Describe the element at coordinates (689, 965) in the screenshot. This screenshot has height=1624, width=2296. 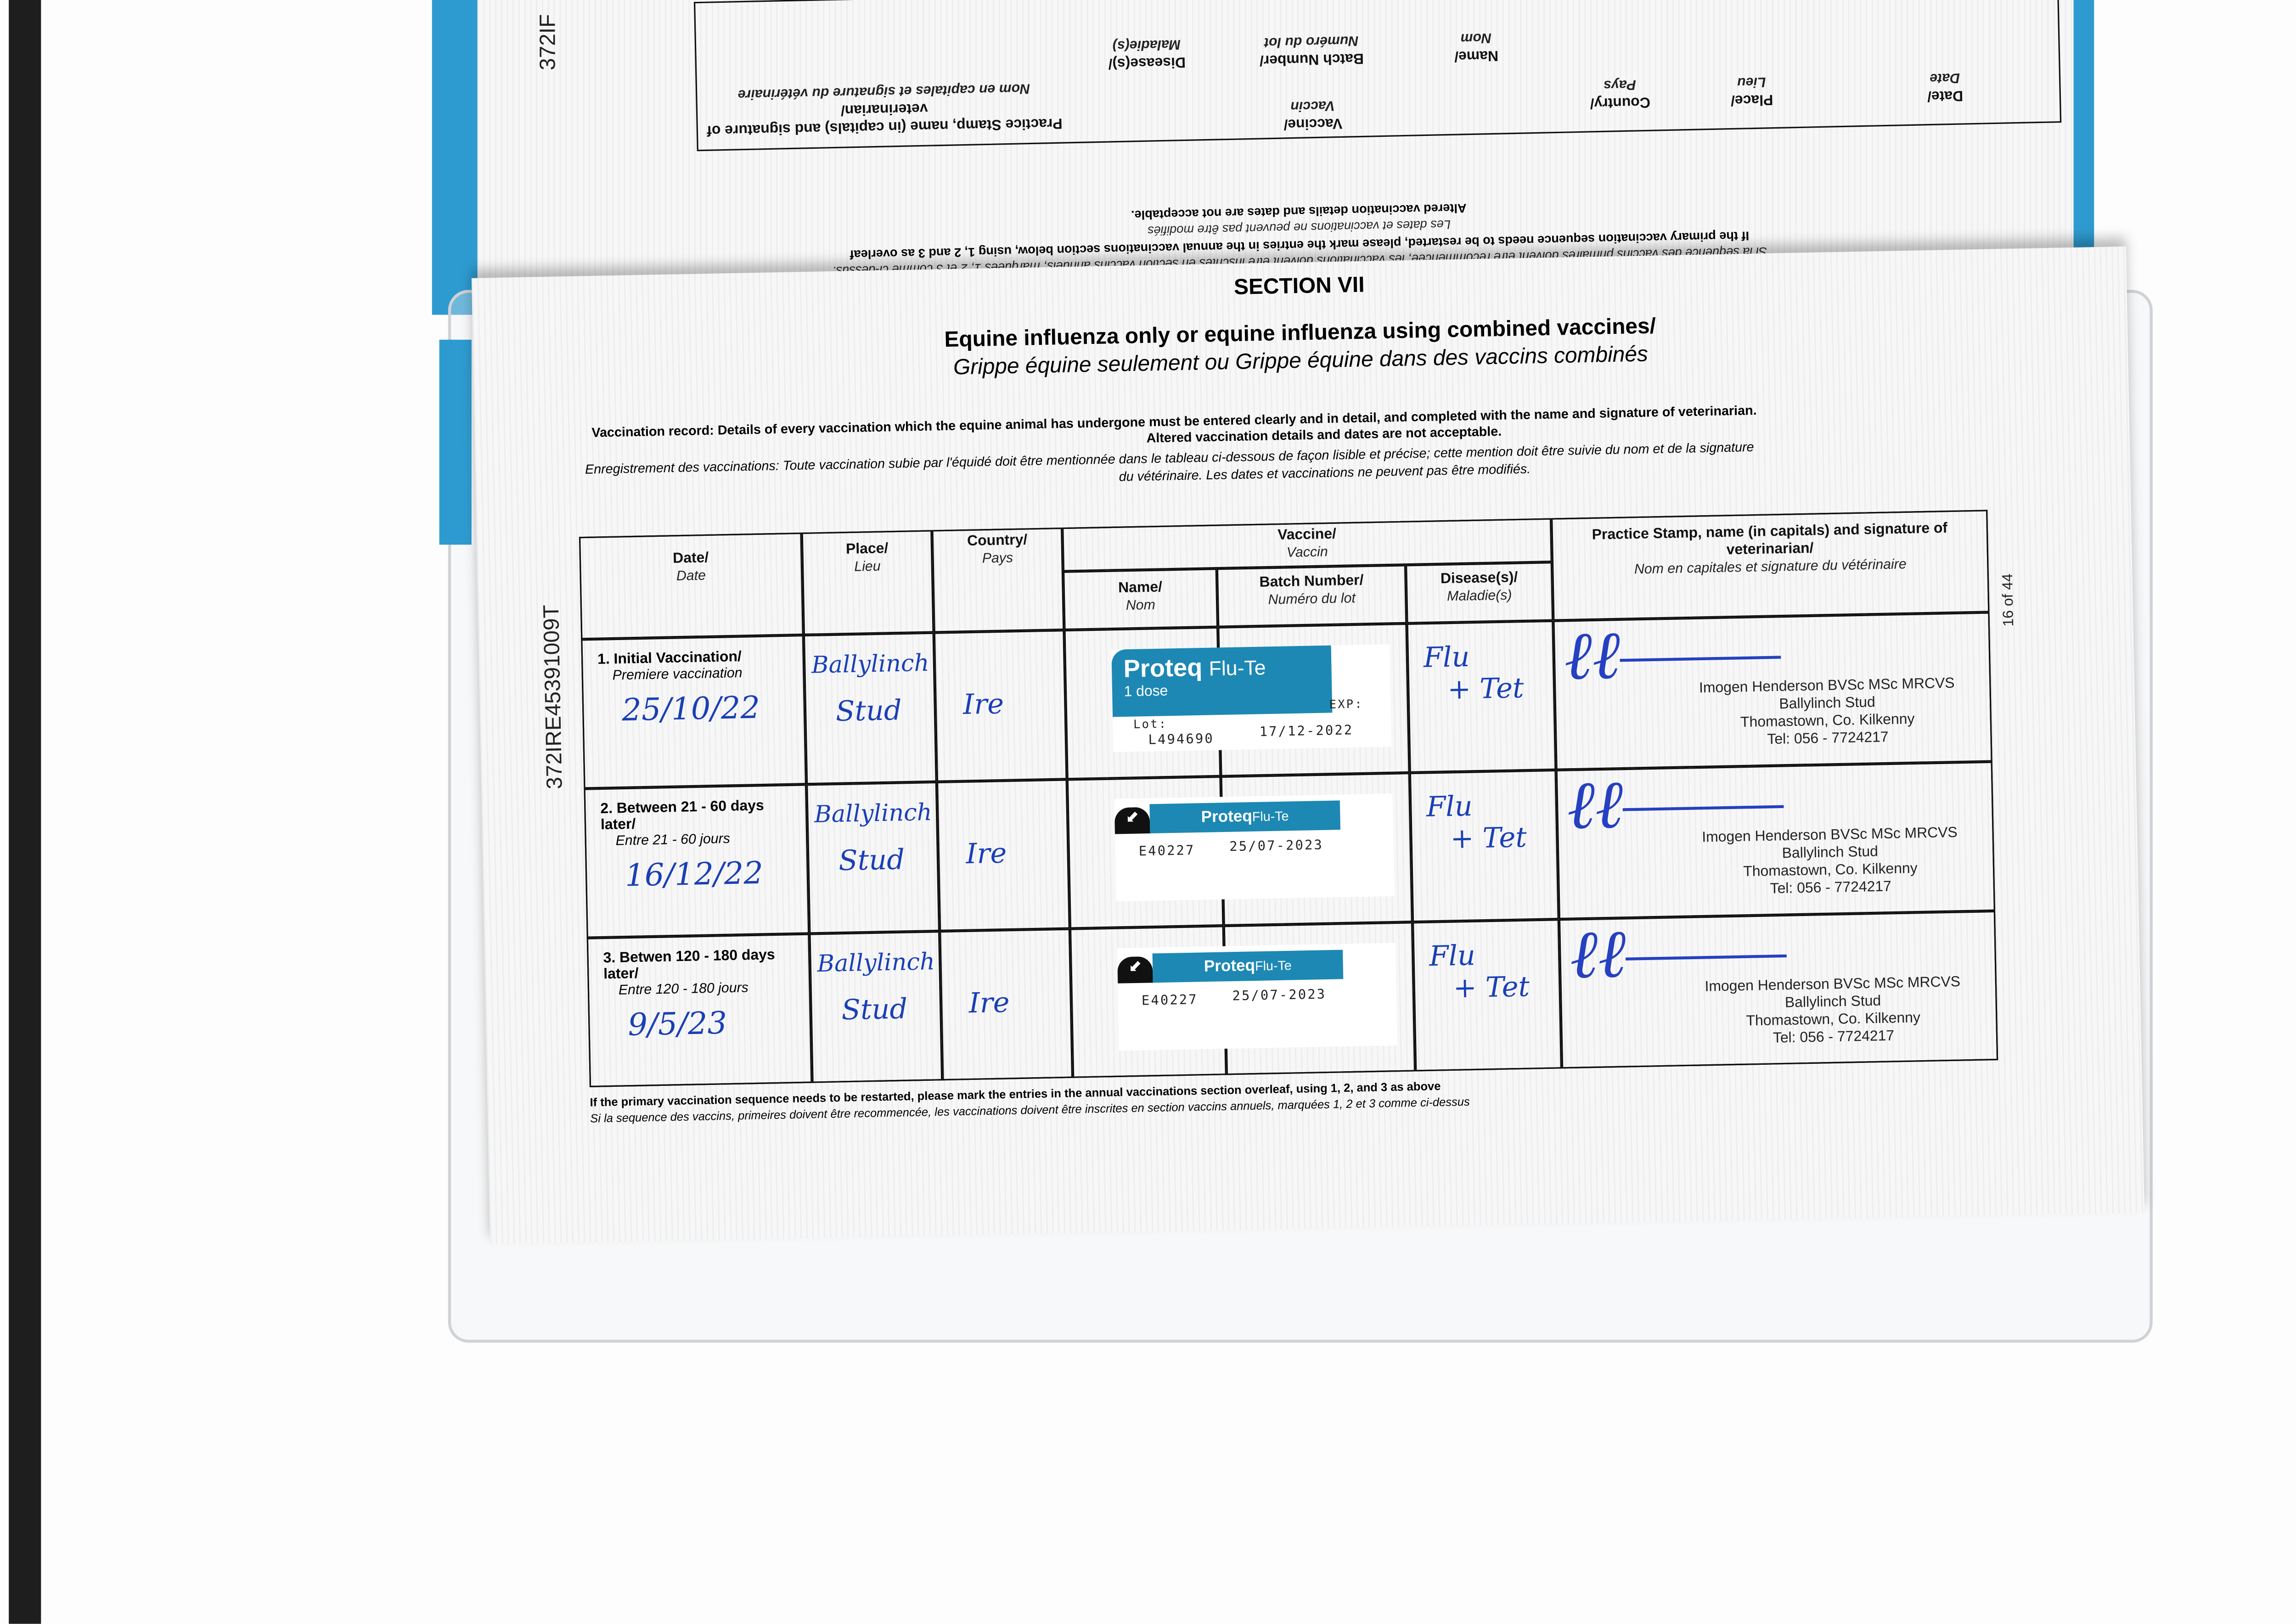
I see `row-label: 3. Betwen 120 - 180 days later/` at that location.